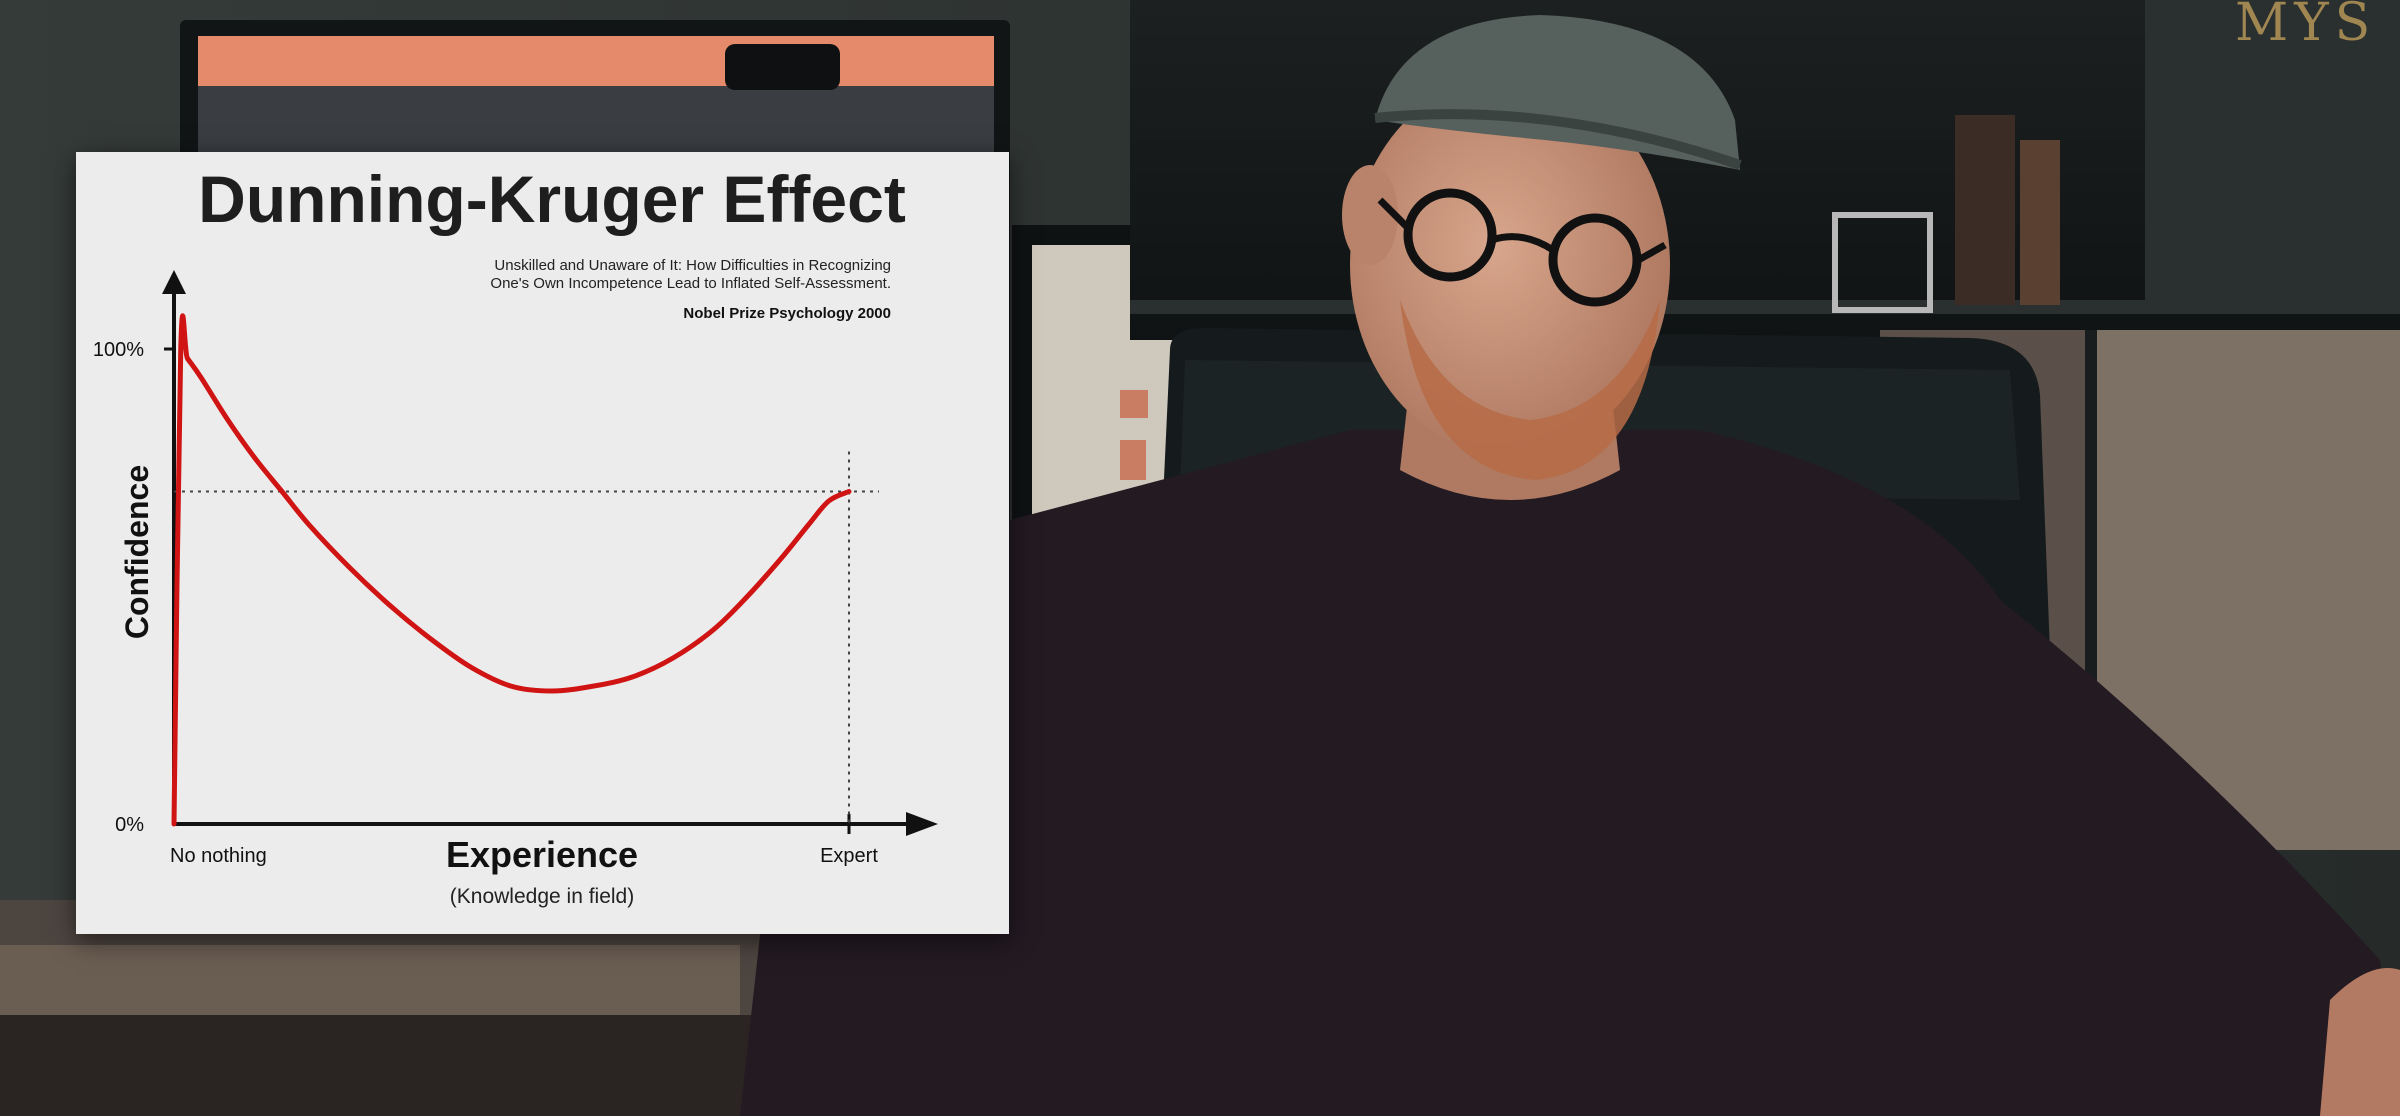  Describe the element at coordinates (218, 856) in the screenshot. I see `x-tick-label-start: No nothing` at that location.